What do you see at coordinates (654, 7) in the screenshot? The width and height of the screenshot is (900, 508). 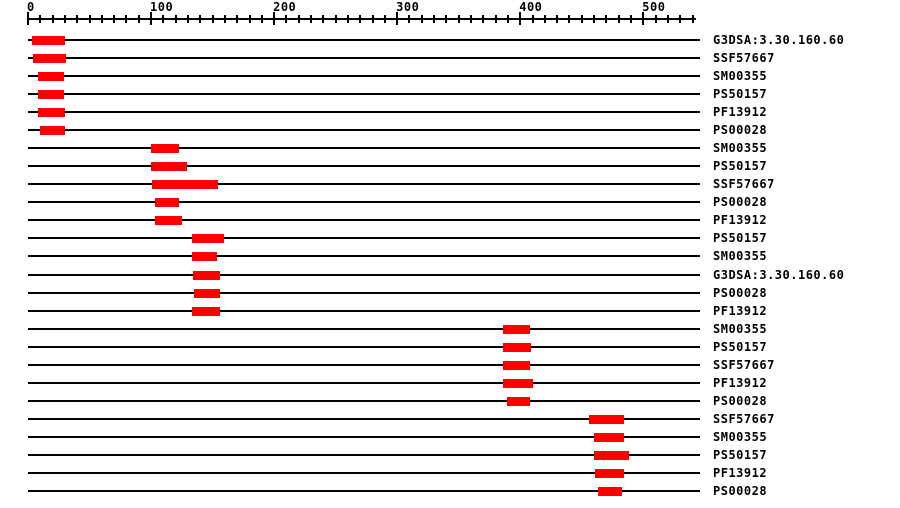 I see `ruler-tick-label: 500` at bounding box center [654, 7].